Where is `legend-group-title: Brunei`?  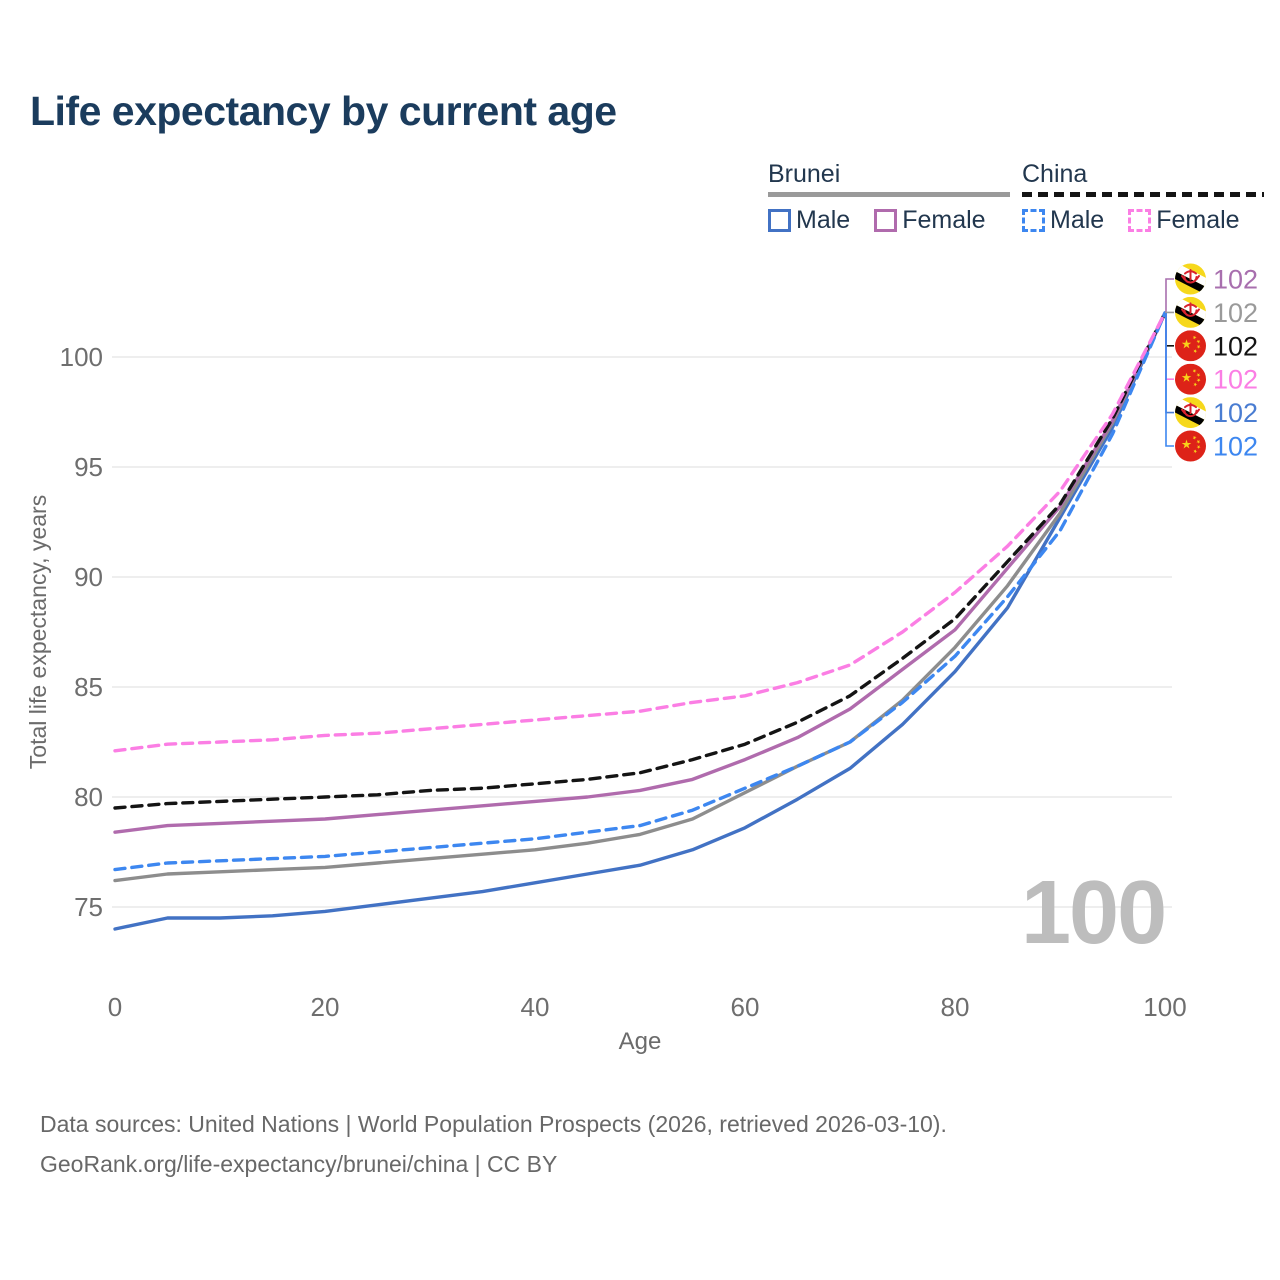 legend-group-title: Brunei is located at coordinates (804, 174).